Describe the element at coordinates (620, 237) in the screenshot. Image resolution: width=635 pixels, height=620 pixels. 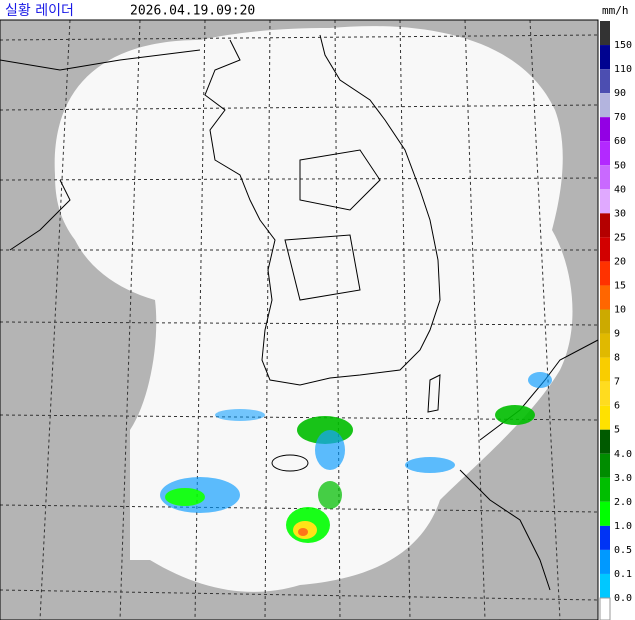
I see `legend-label: 25` at that location.